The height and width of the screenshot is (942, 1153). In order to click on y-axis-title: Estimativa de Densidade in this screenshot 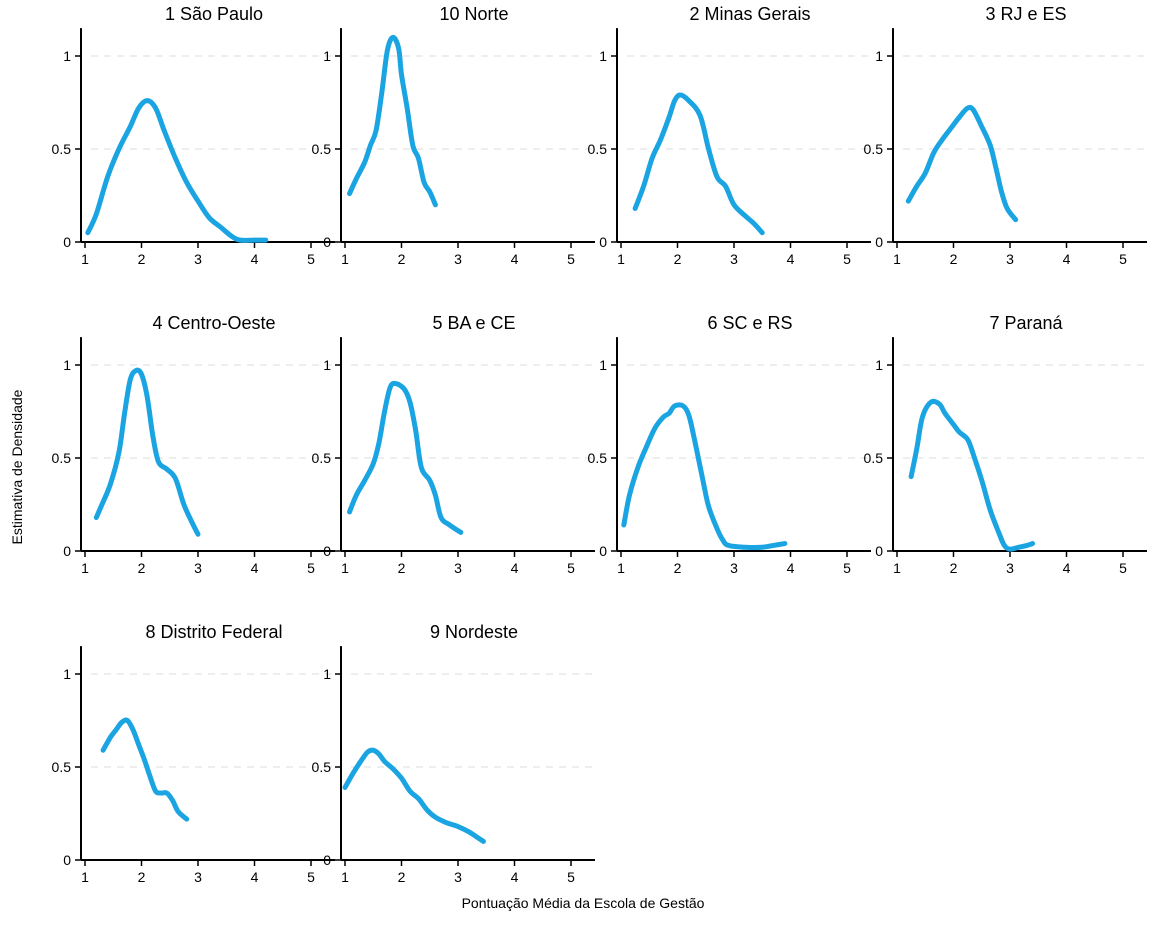, I will do `click(17, 466)`.